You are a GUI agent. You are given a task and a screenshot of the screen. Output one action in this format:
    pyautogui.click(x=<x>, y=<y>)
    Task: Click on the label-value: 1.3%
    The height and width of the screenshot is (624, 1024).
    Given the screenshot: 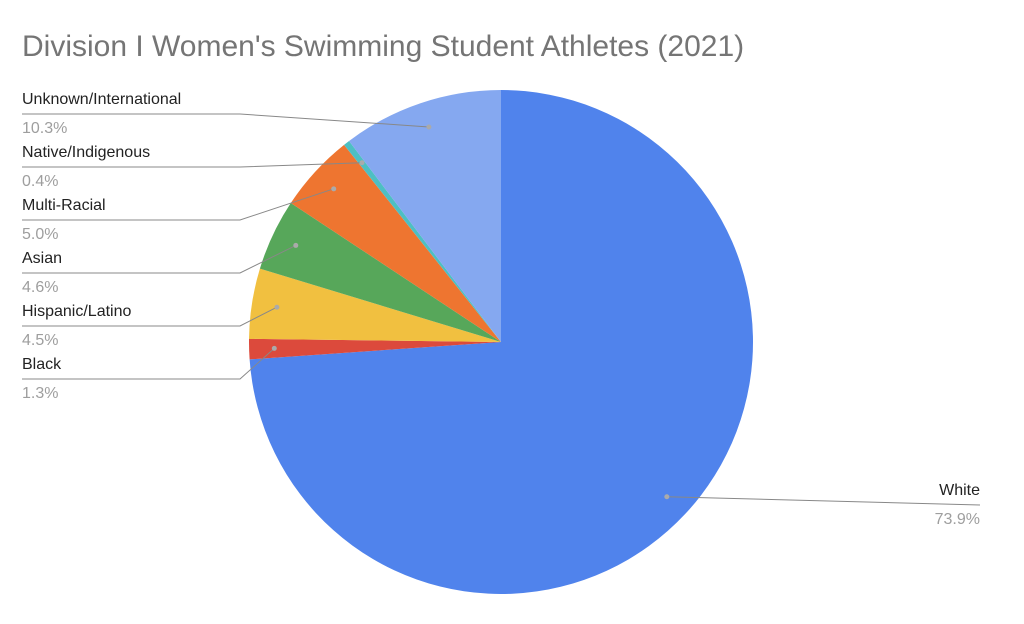 What is the action you would take?
    pyautogui.click(x=40, y=393)
    